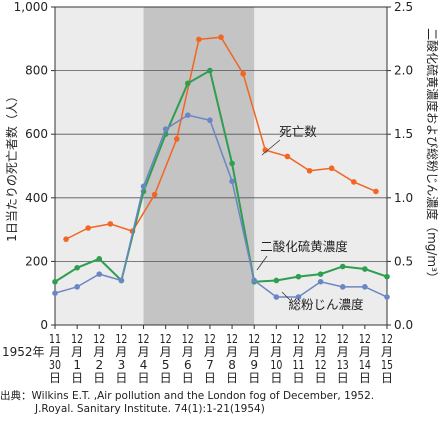 This screenshot has width=438, height=425. Describe the element at coordinates (188, 365) in the screenshot. I see `x-tick-label: 6` at that location.